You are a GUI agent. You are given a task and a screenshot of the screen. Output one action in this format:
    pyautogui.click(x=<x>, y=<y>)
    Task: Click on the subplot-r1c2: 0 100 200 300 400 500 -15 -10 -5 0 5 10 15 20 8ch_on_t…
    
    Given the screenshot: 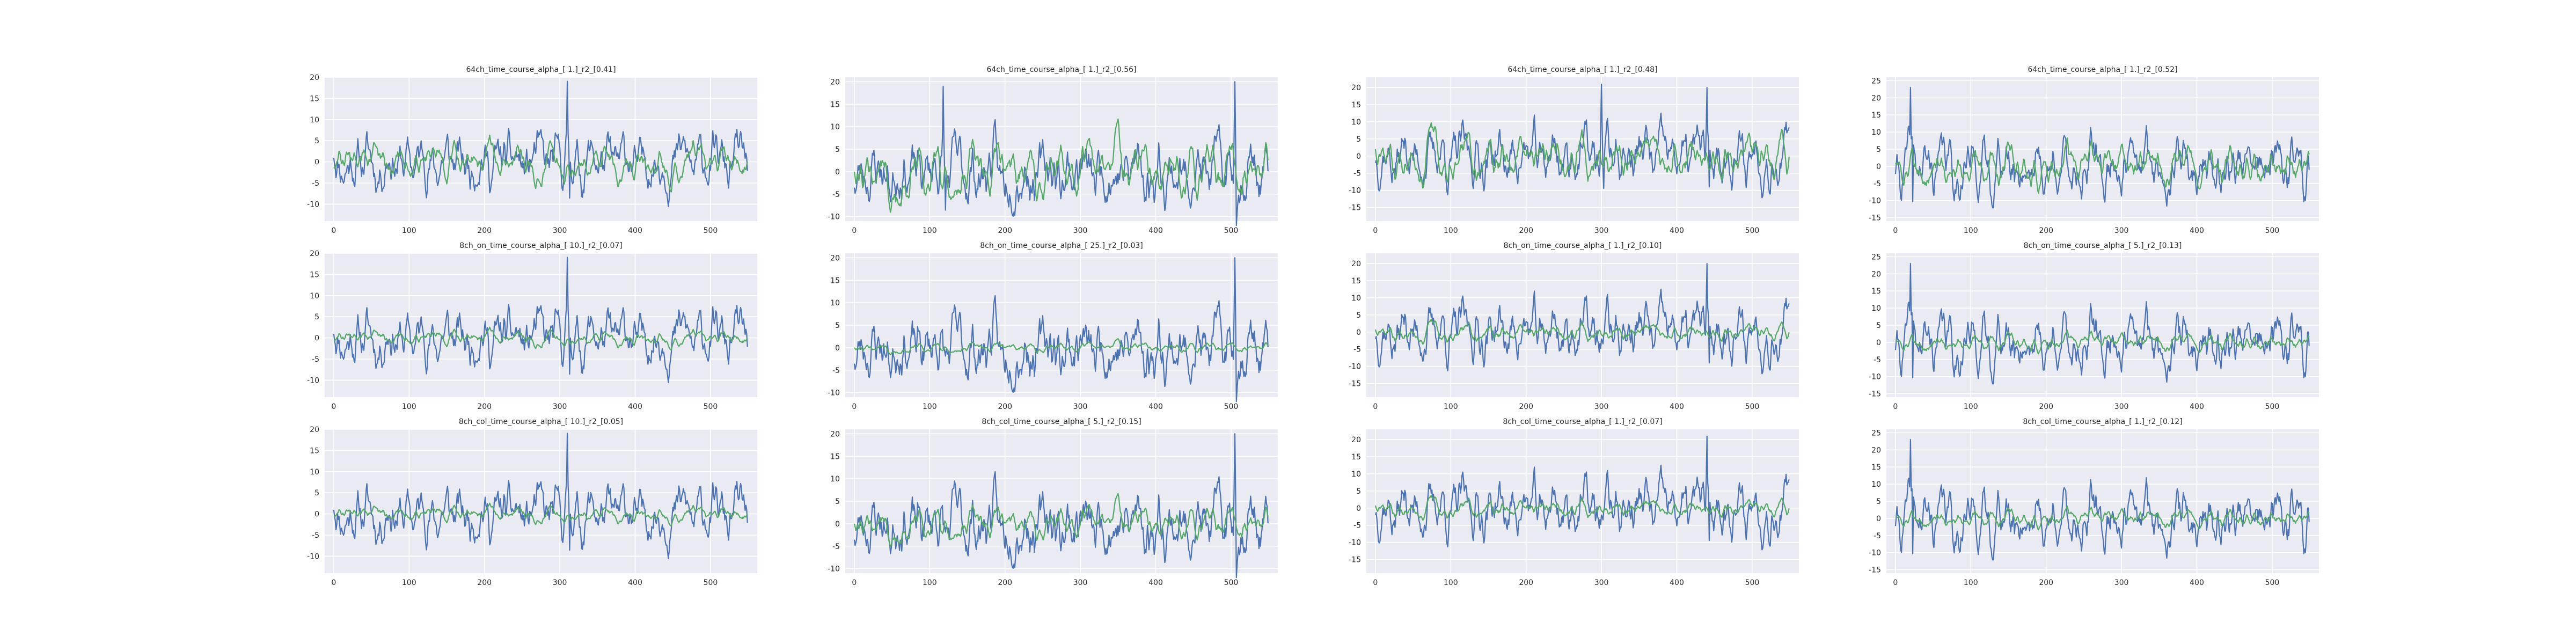 What is the action you would take?
    pyautogui.click(x=1574, y=326)
    